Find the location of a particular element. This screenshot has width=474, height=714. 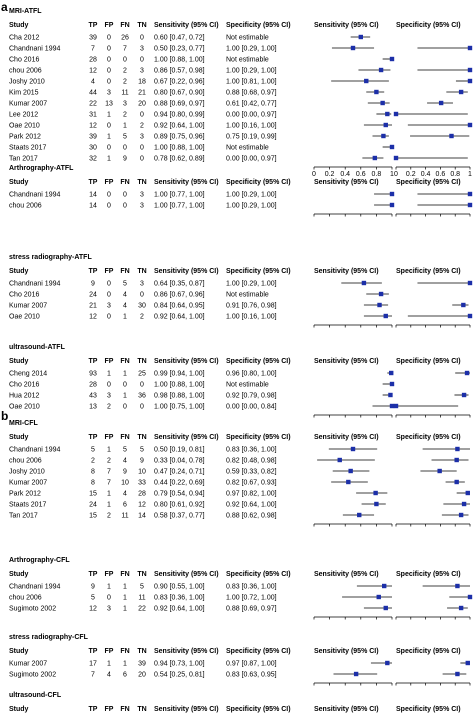

cell-sensitivity: 0.80 [0.67, 0.90] is located at coordinates (179, 93).